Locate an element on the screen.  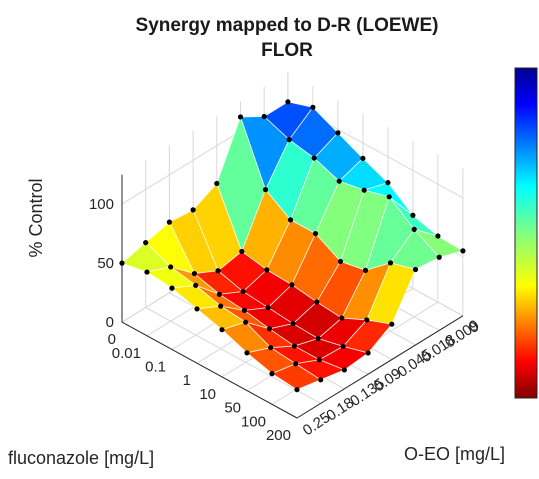
z-tick-label: 100 is located at coordinates (101, 204).